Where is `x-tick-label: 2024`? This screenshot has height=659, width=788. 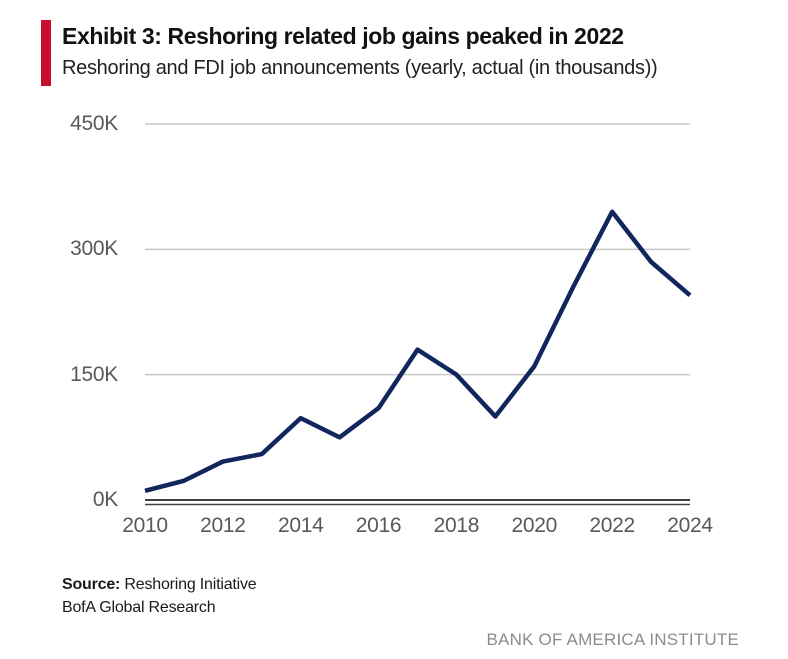 x-tick-label: 2024 is located at coordinates (690, 525).